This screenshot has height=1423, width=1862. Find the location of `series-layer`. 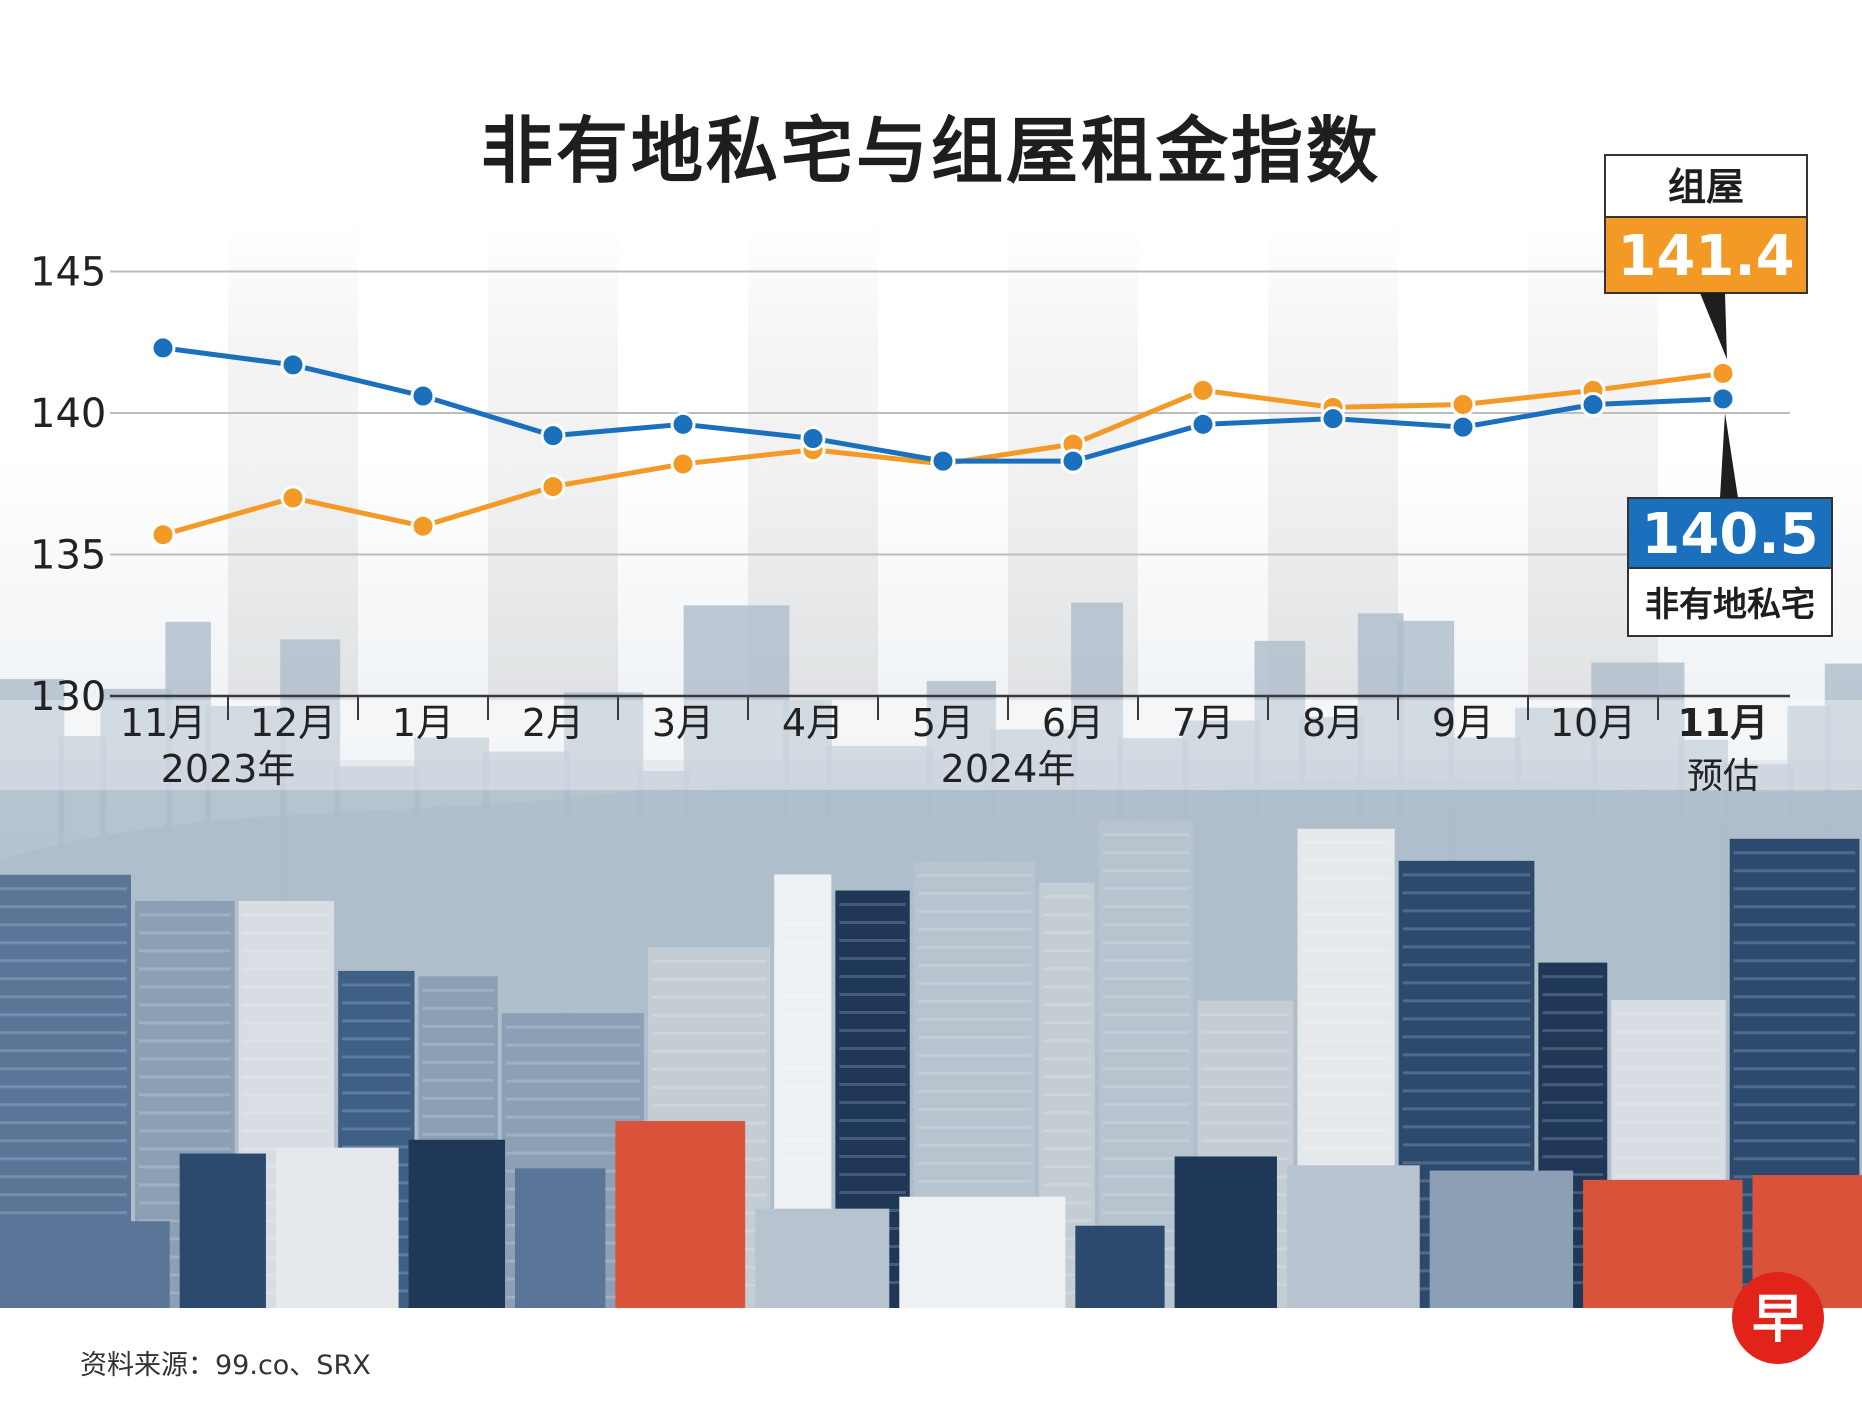

series-layer is located at coordinates (943, 441).